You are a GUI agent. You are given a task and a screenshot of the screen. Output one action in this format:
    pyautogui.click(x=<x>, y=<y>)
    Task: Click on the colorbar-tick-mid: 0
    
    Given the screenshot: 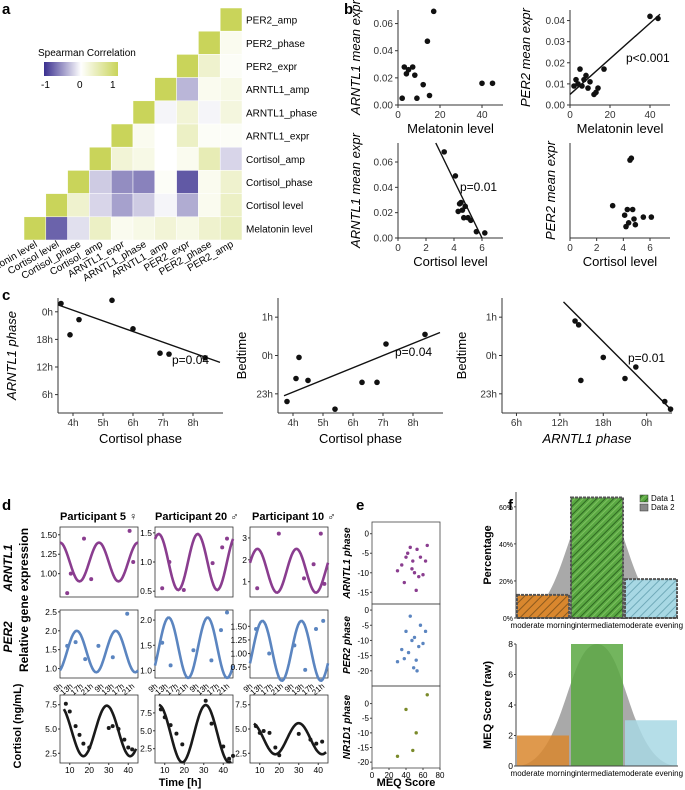 What is the action you would take?
    pyautogui.click(x=80, y=85)
    